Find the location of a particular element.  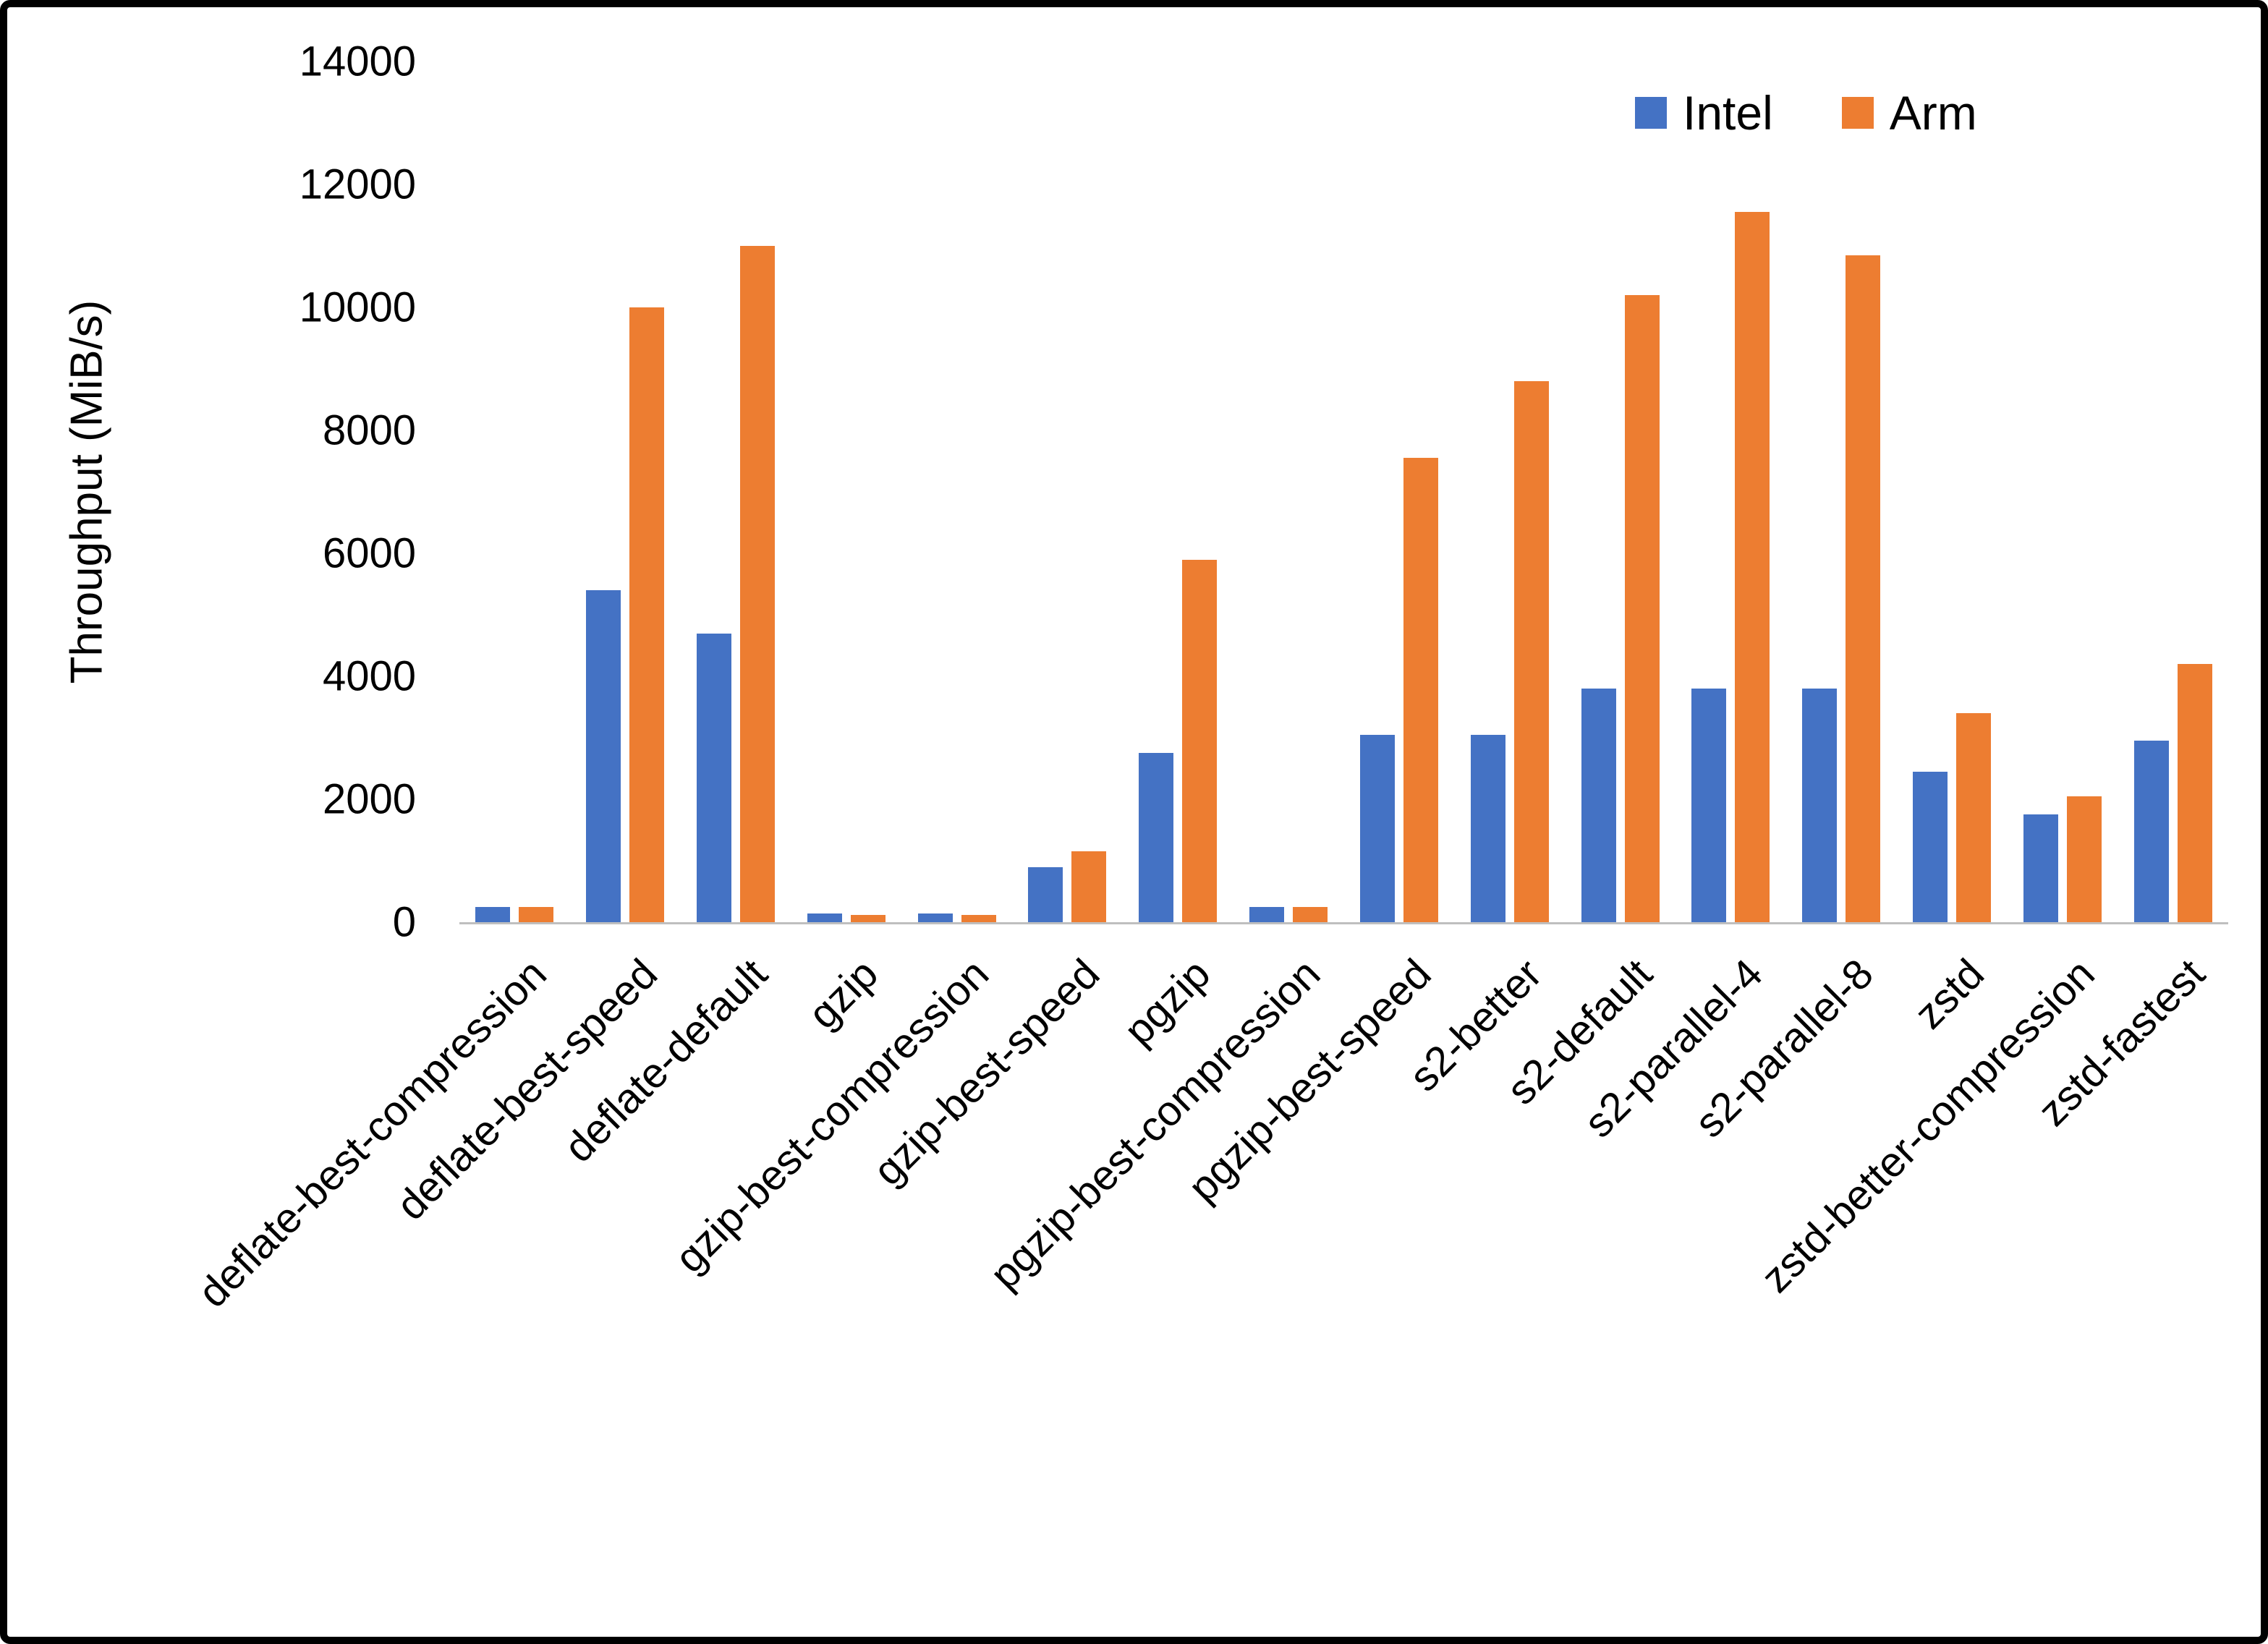

legend-label: Intel is located at coordinates (1728, 113).